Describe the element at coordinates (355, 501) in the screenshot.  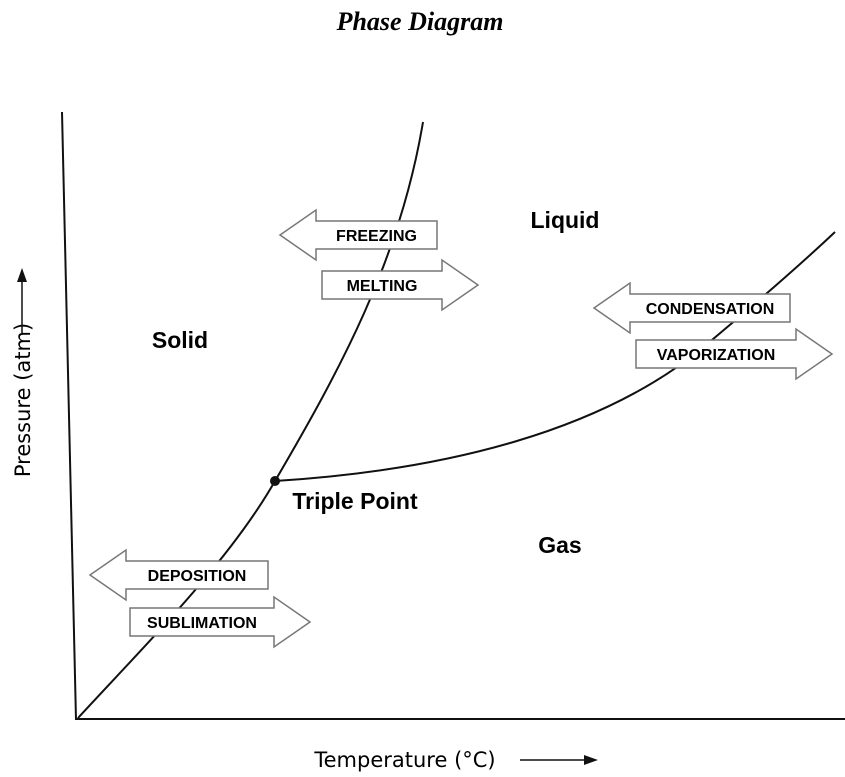
I see `triple-point-label: Triple Point` at that location.